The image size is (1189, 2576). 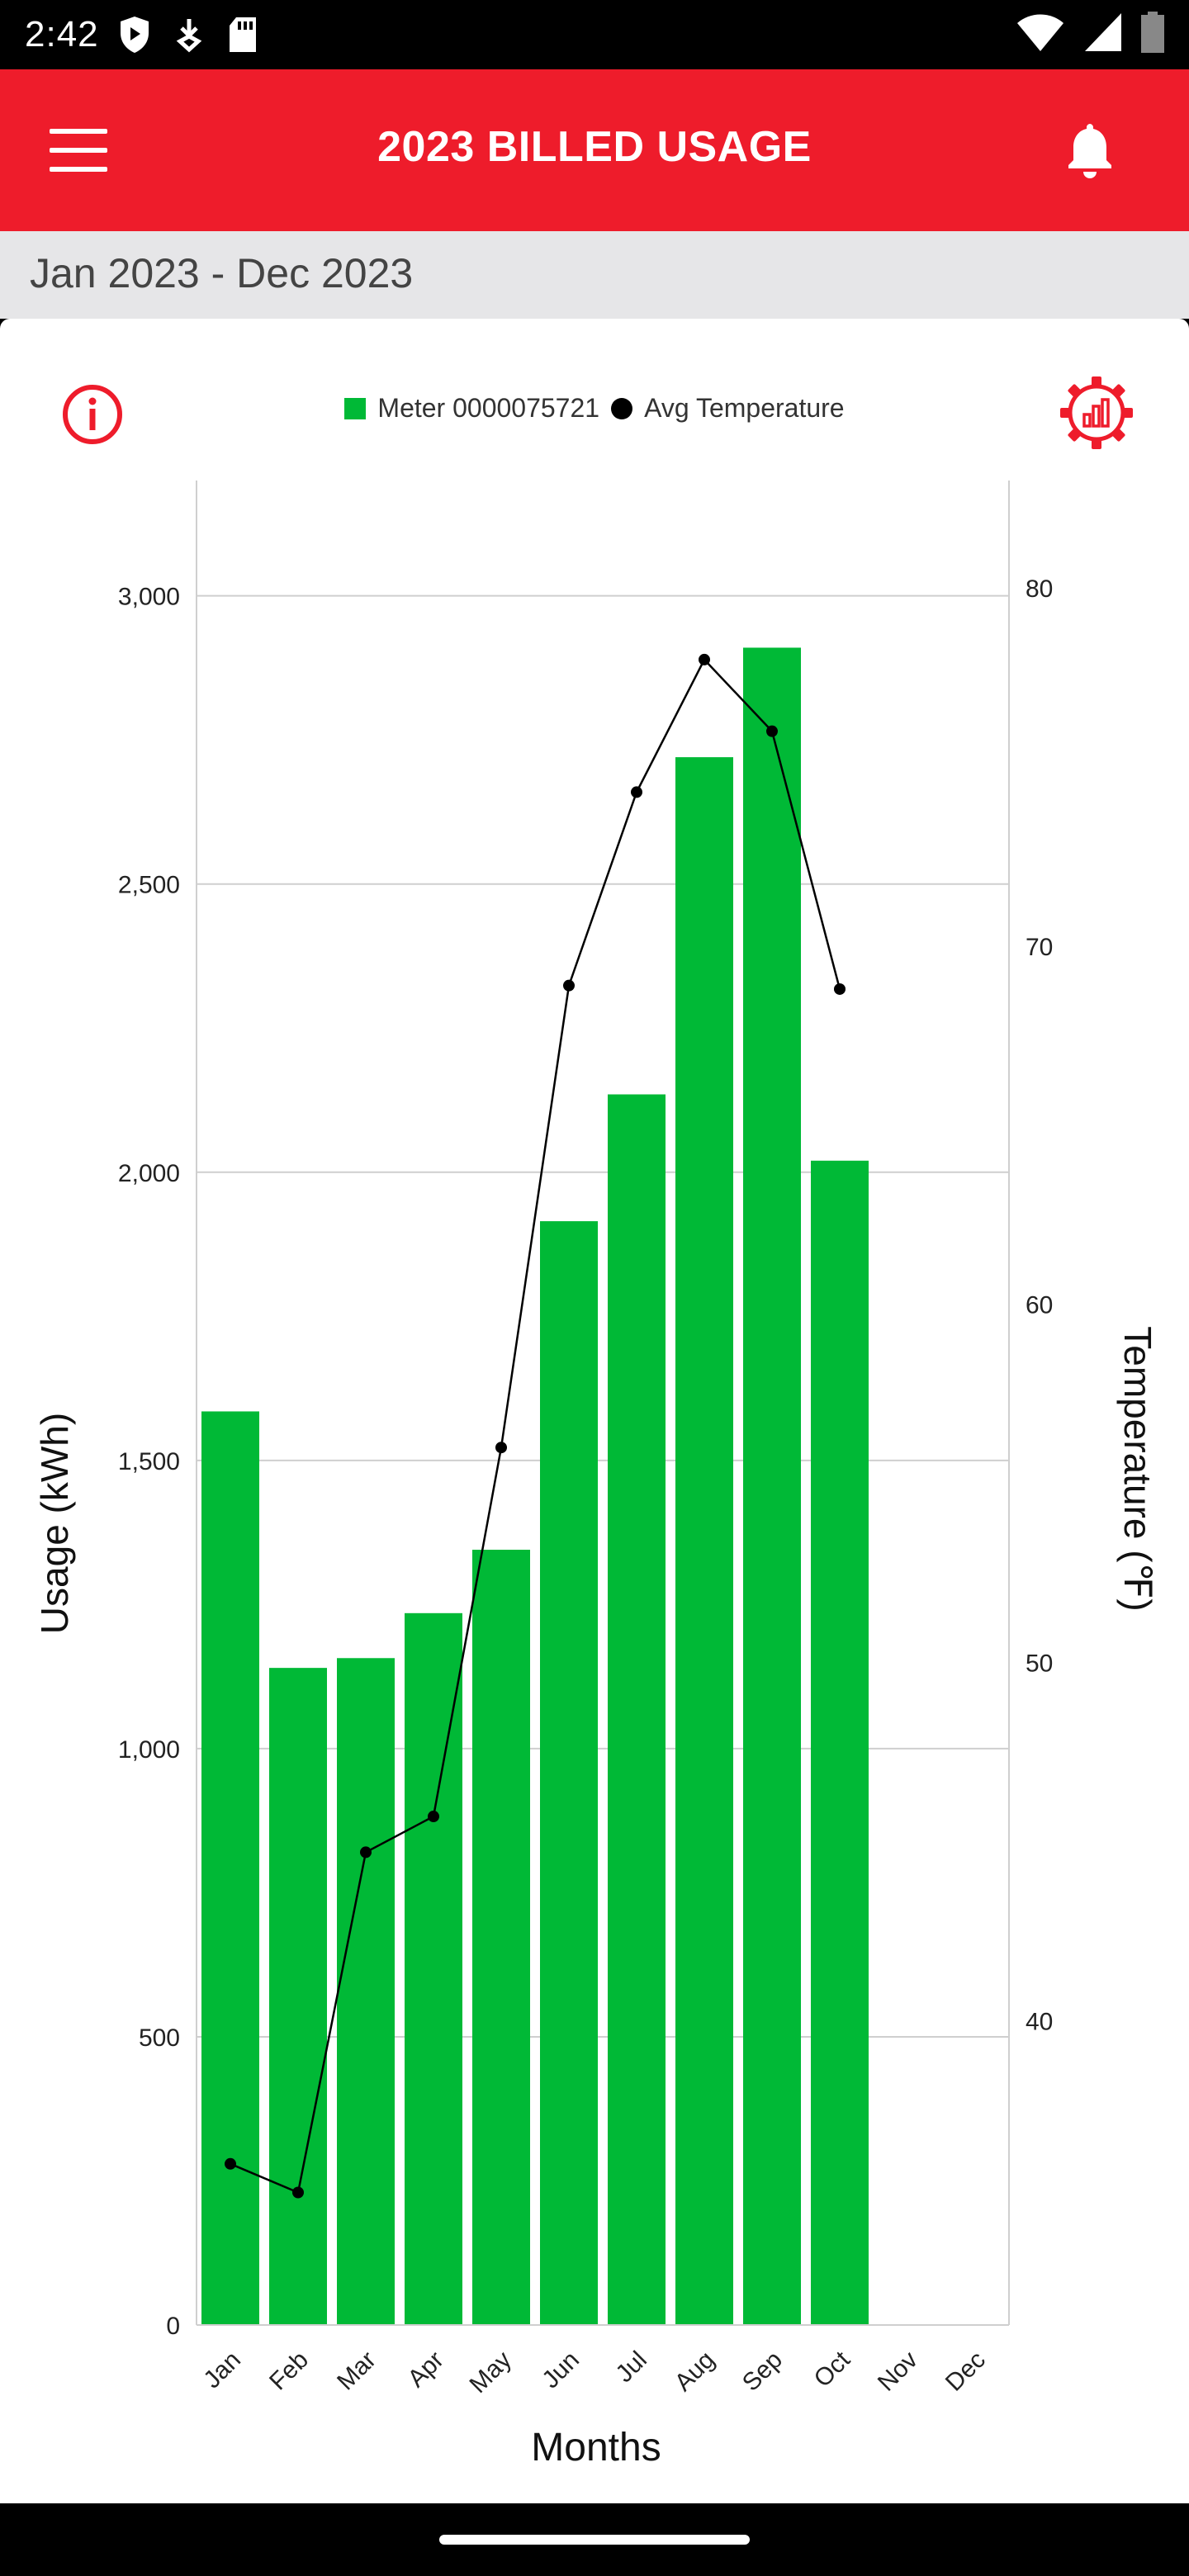 What do you see at coordinates (1152, 32) in the screenshot?
I see `battery-icon` at bounding box center [1152, 32].